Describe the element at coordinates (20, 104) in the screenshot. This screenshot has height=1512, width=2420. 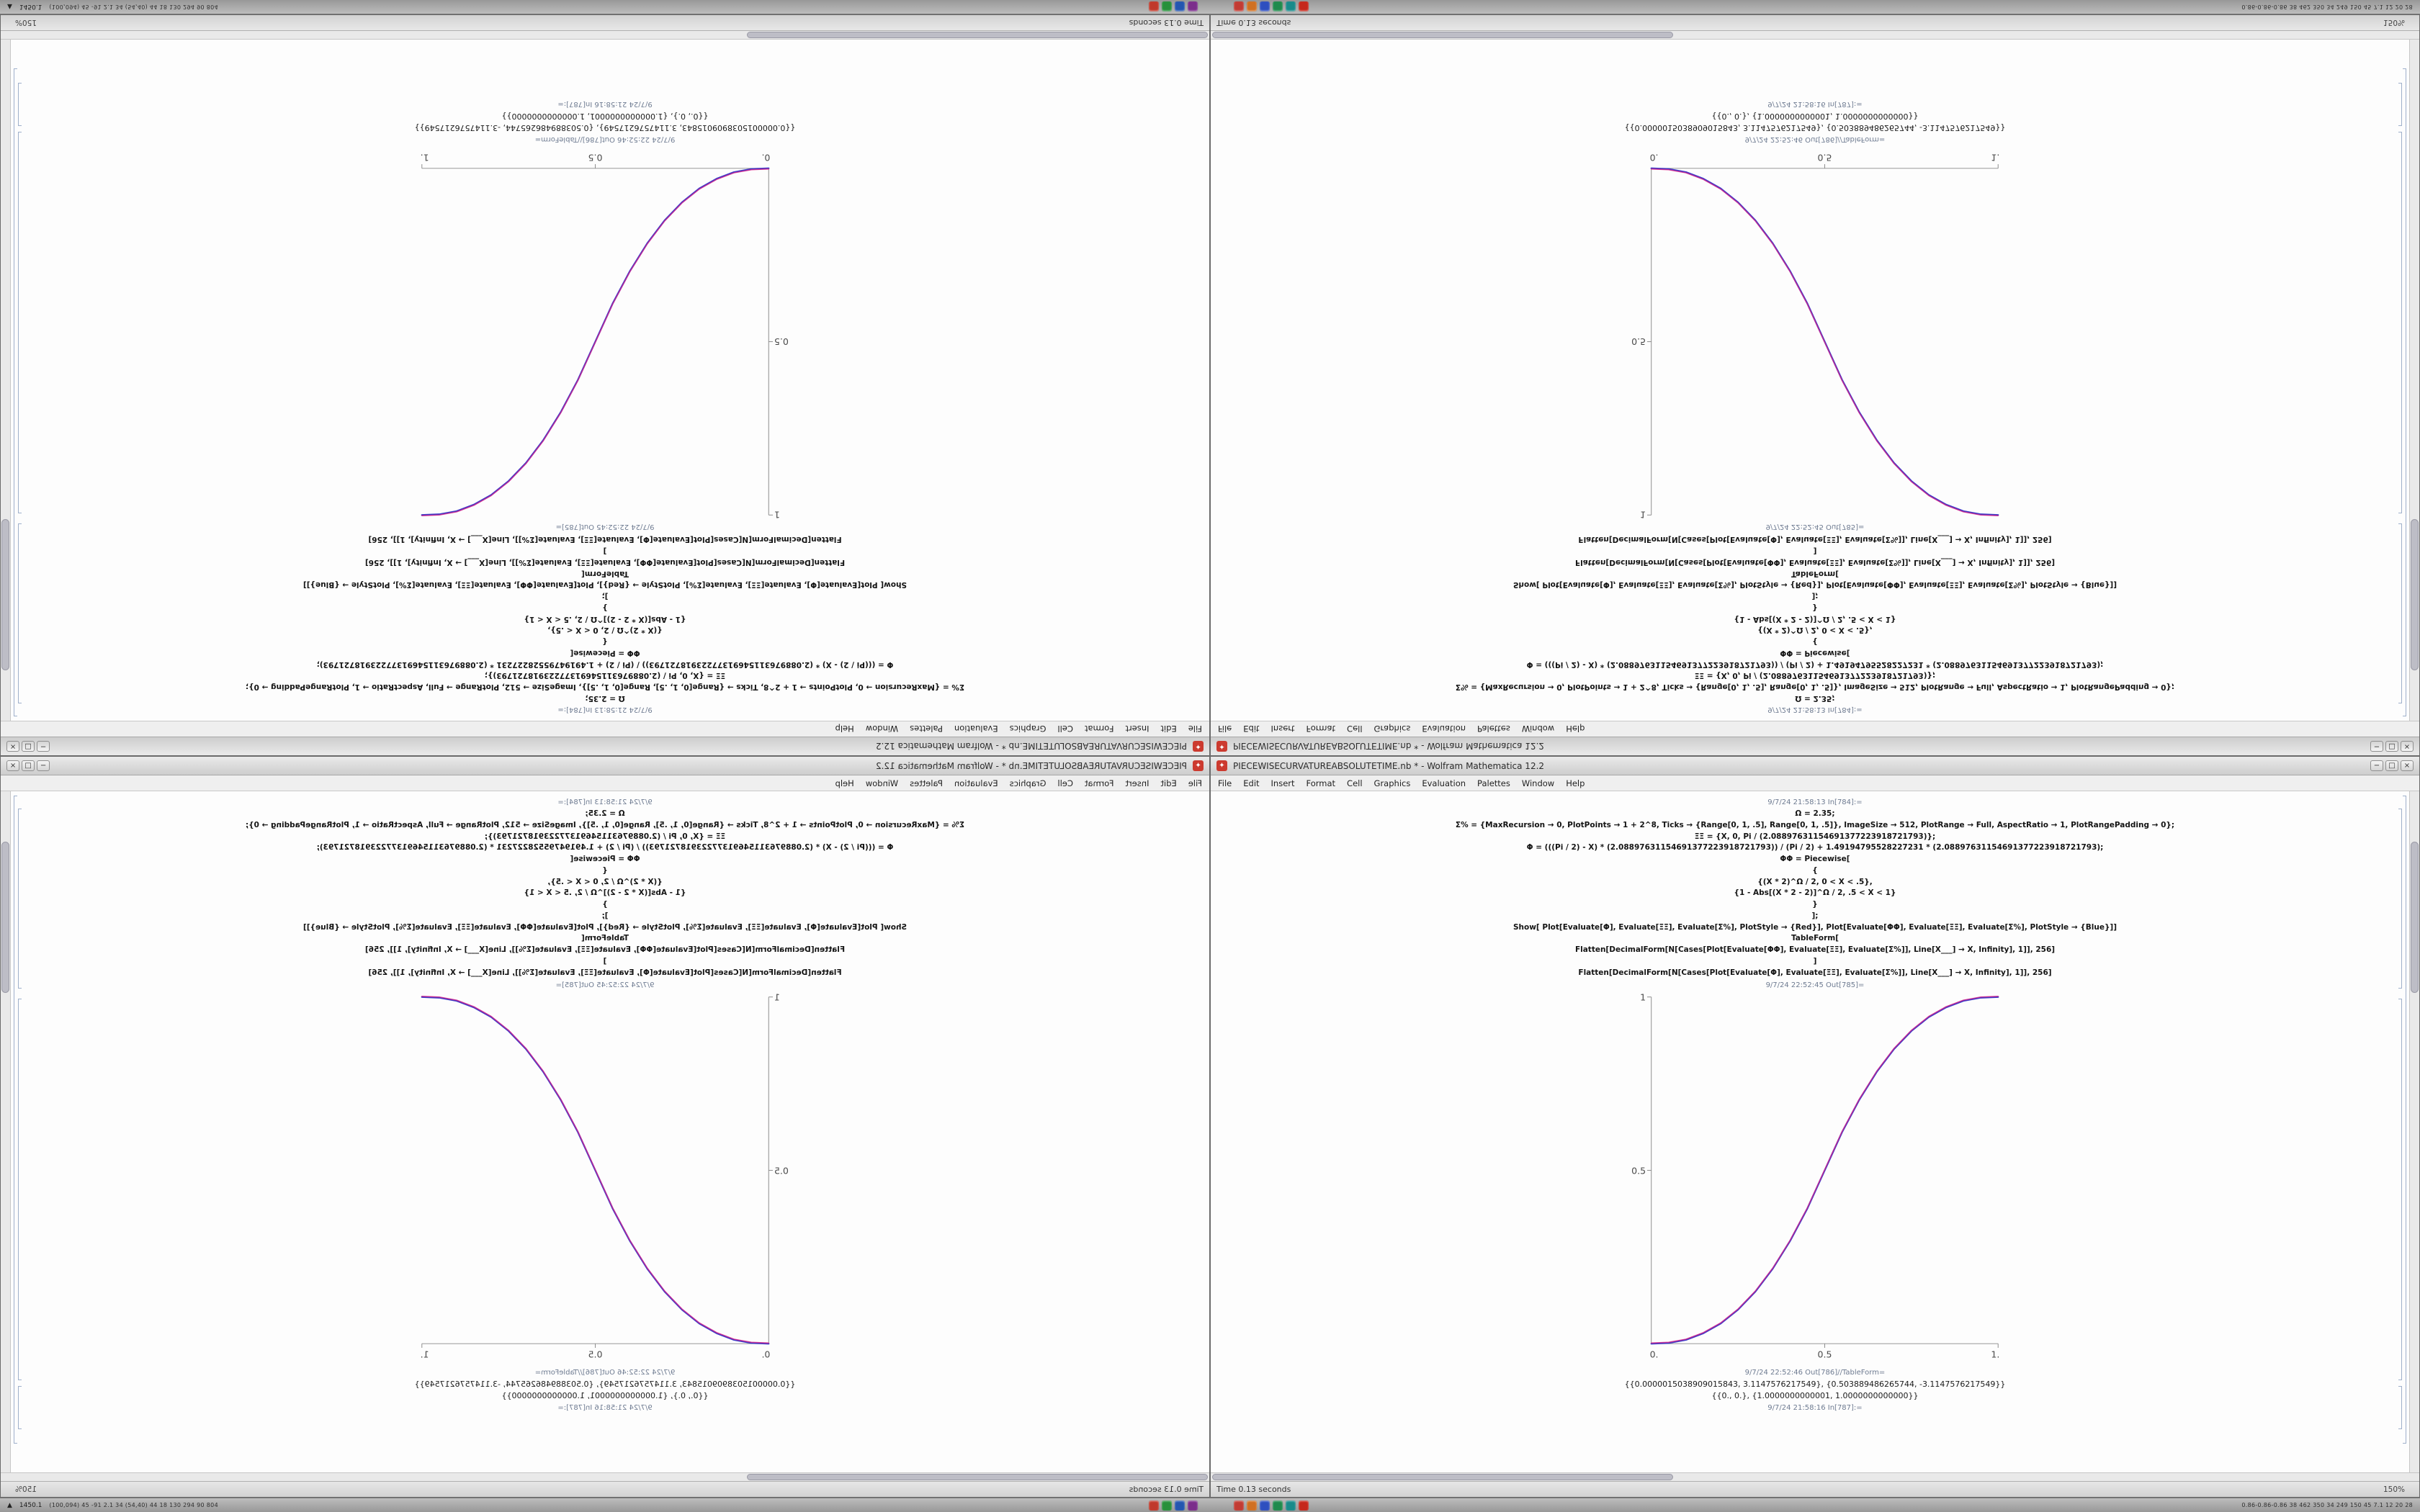
I see `table-cell-bracket` at that location.